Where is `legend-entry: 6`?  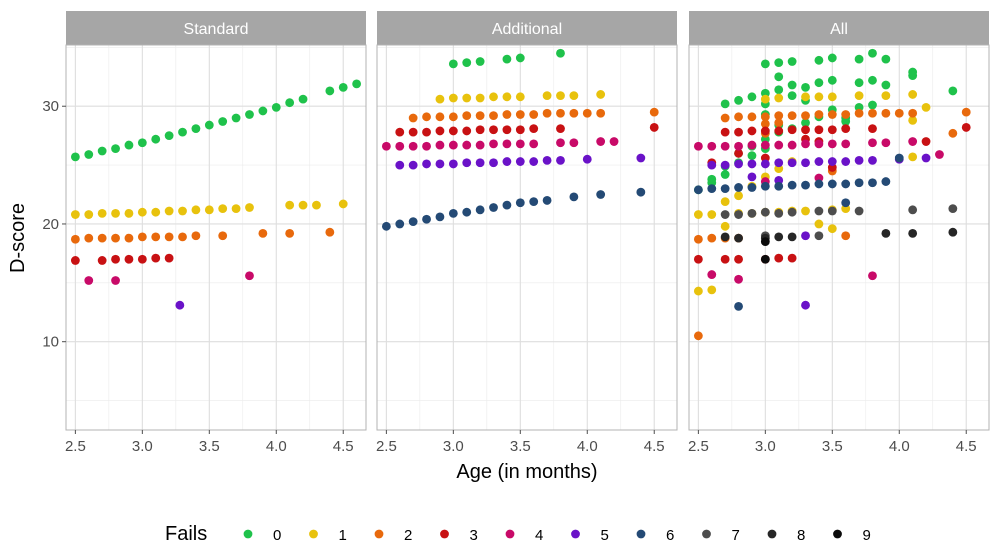 legend-entry: 6 is located at coordinates (655, 535).